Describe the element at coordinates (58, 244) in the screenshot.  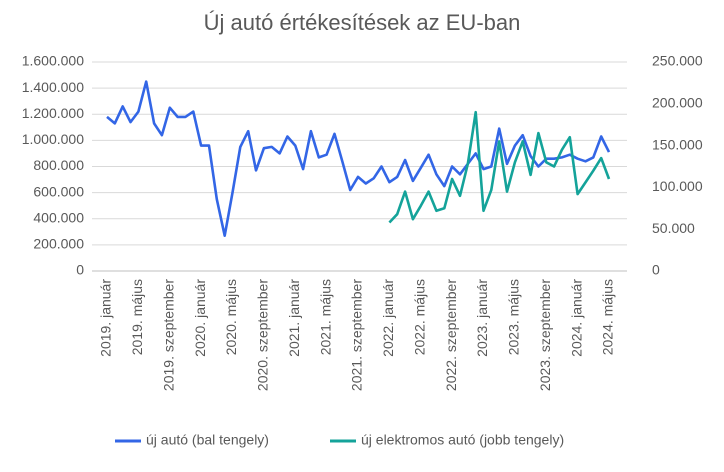
I see `y-tick-label: 200.000` at that location.